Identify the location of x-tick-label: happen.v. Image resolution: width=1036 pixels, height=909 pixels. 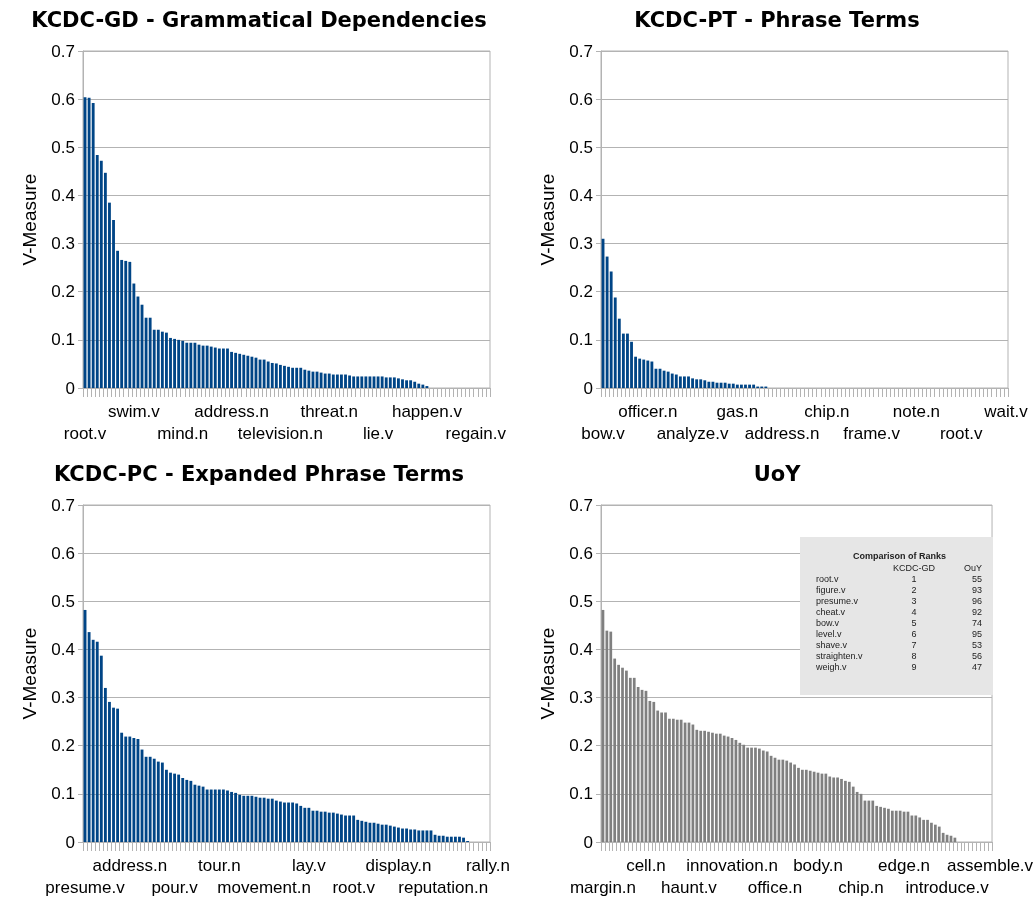
(427, 411).